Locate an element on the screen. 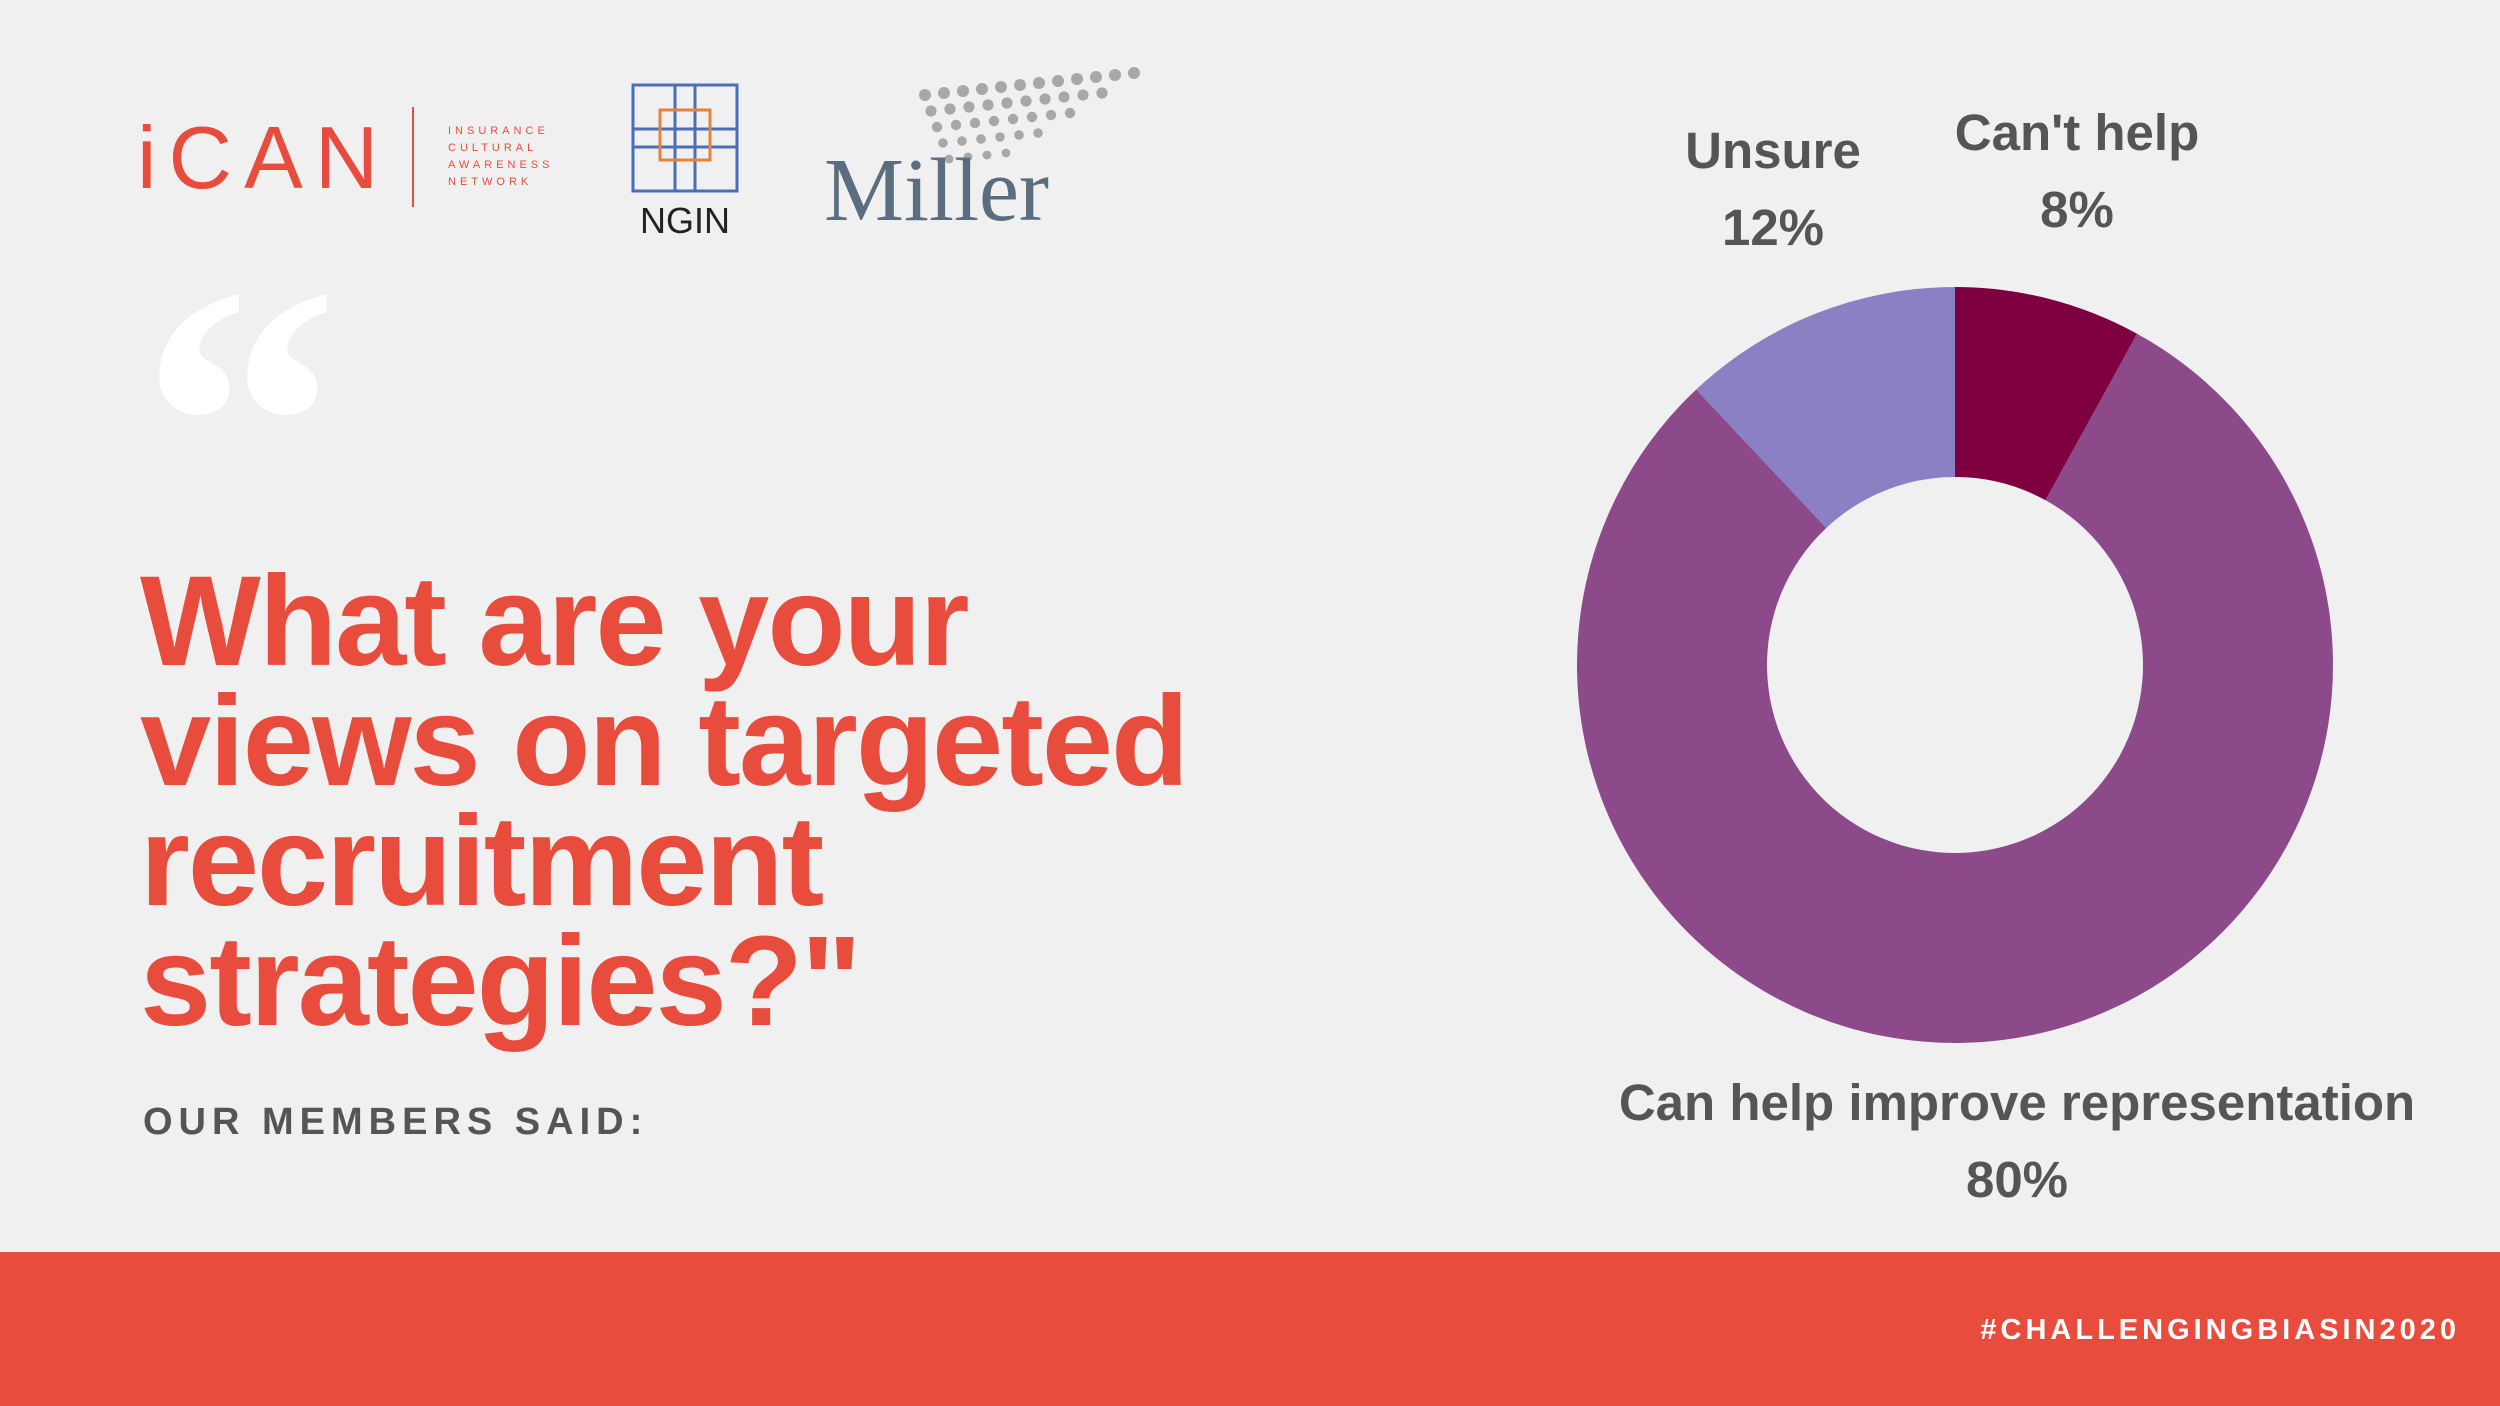 This screenshot has height=1406, width=2500. slice-value-label: 80% is located at coordinates (2017, 1179).